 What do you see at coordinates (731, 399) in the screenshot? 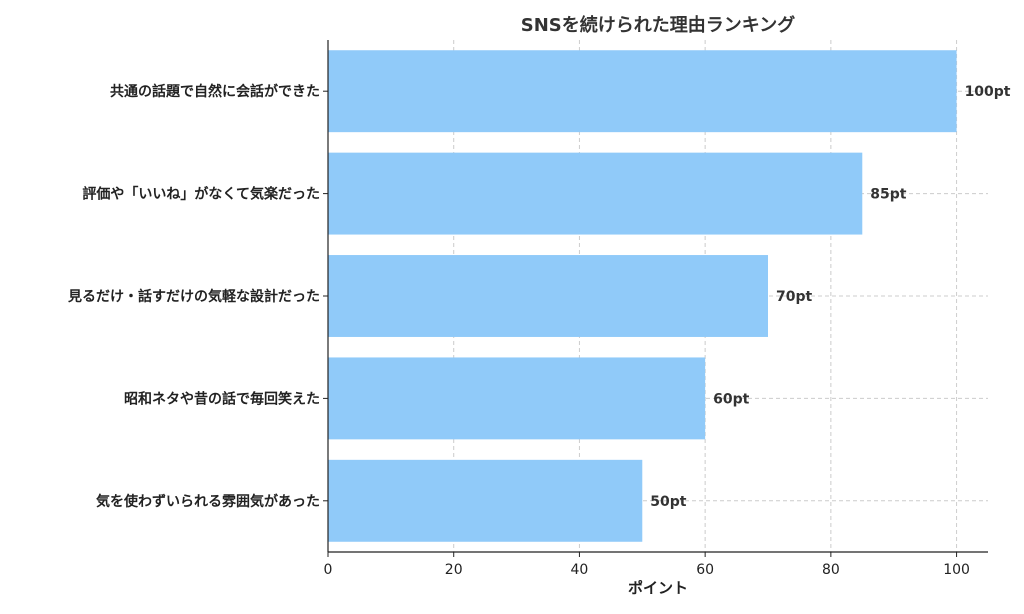
I see `value-label: 60pt` at bounding box center [731, 399].